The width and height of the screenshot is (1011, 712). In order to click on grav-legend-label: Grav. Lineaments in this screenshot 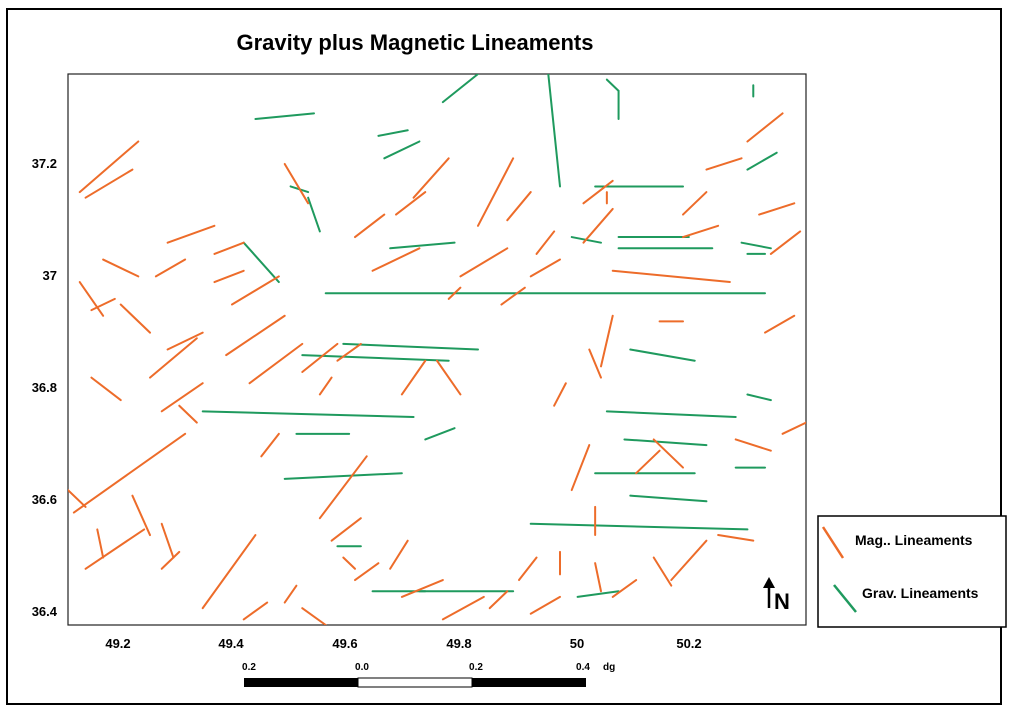, I will do `click(920, 593)`.